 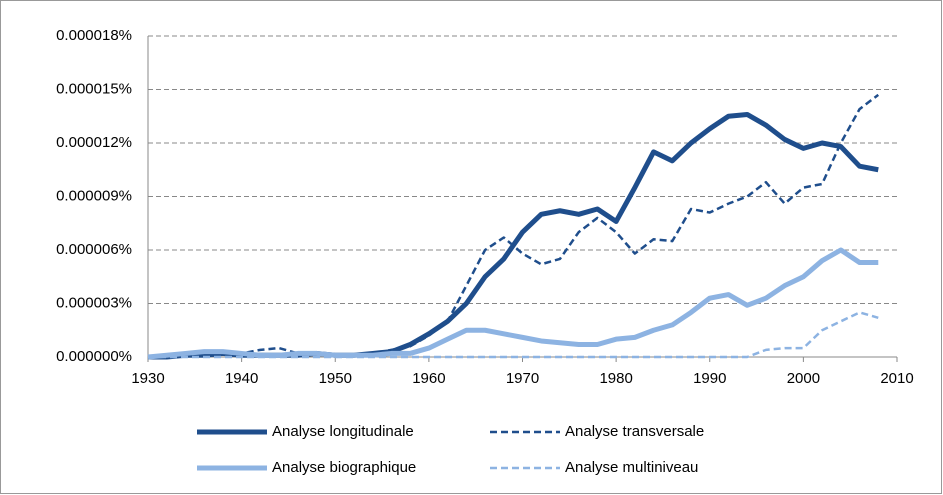 I want to click on y-tick-label: 0.000000%, so click(x=94, y=356).